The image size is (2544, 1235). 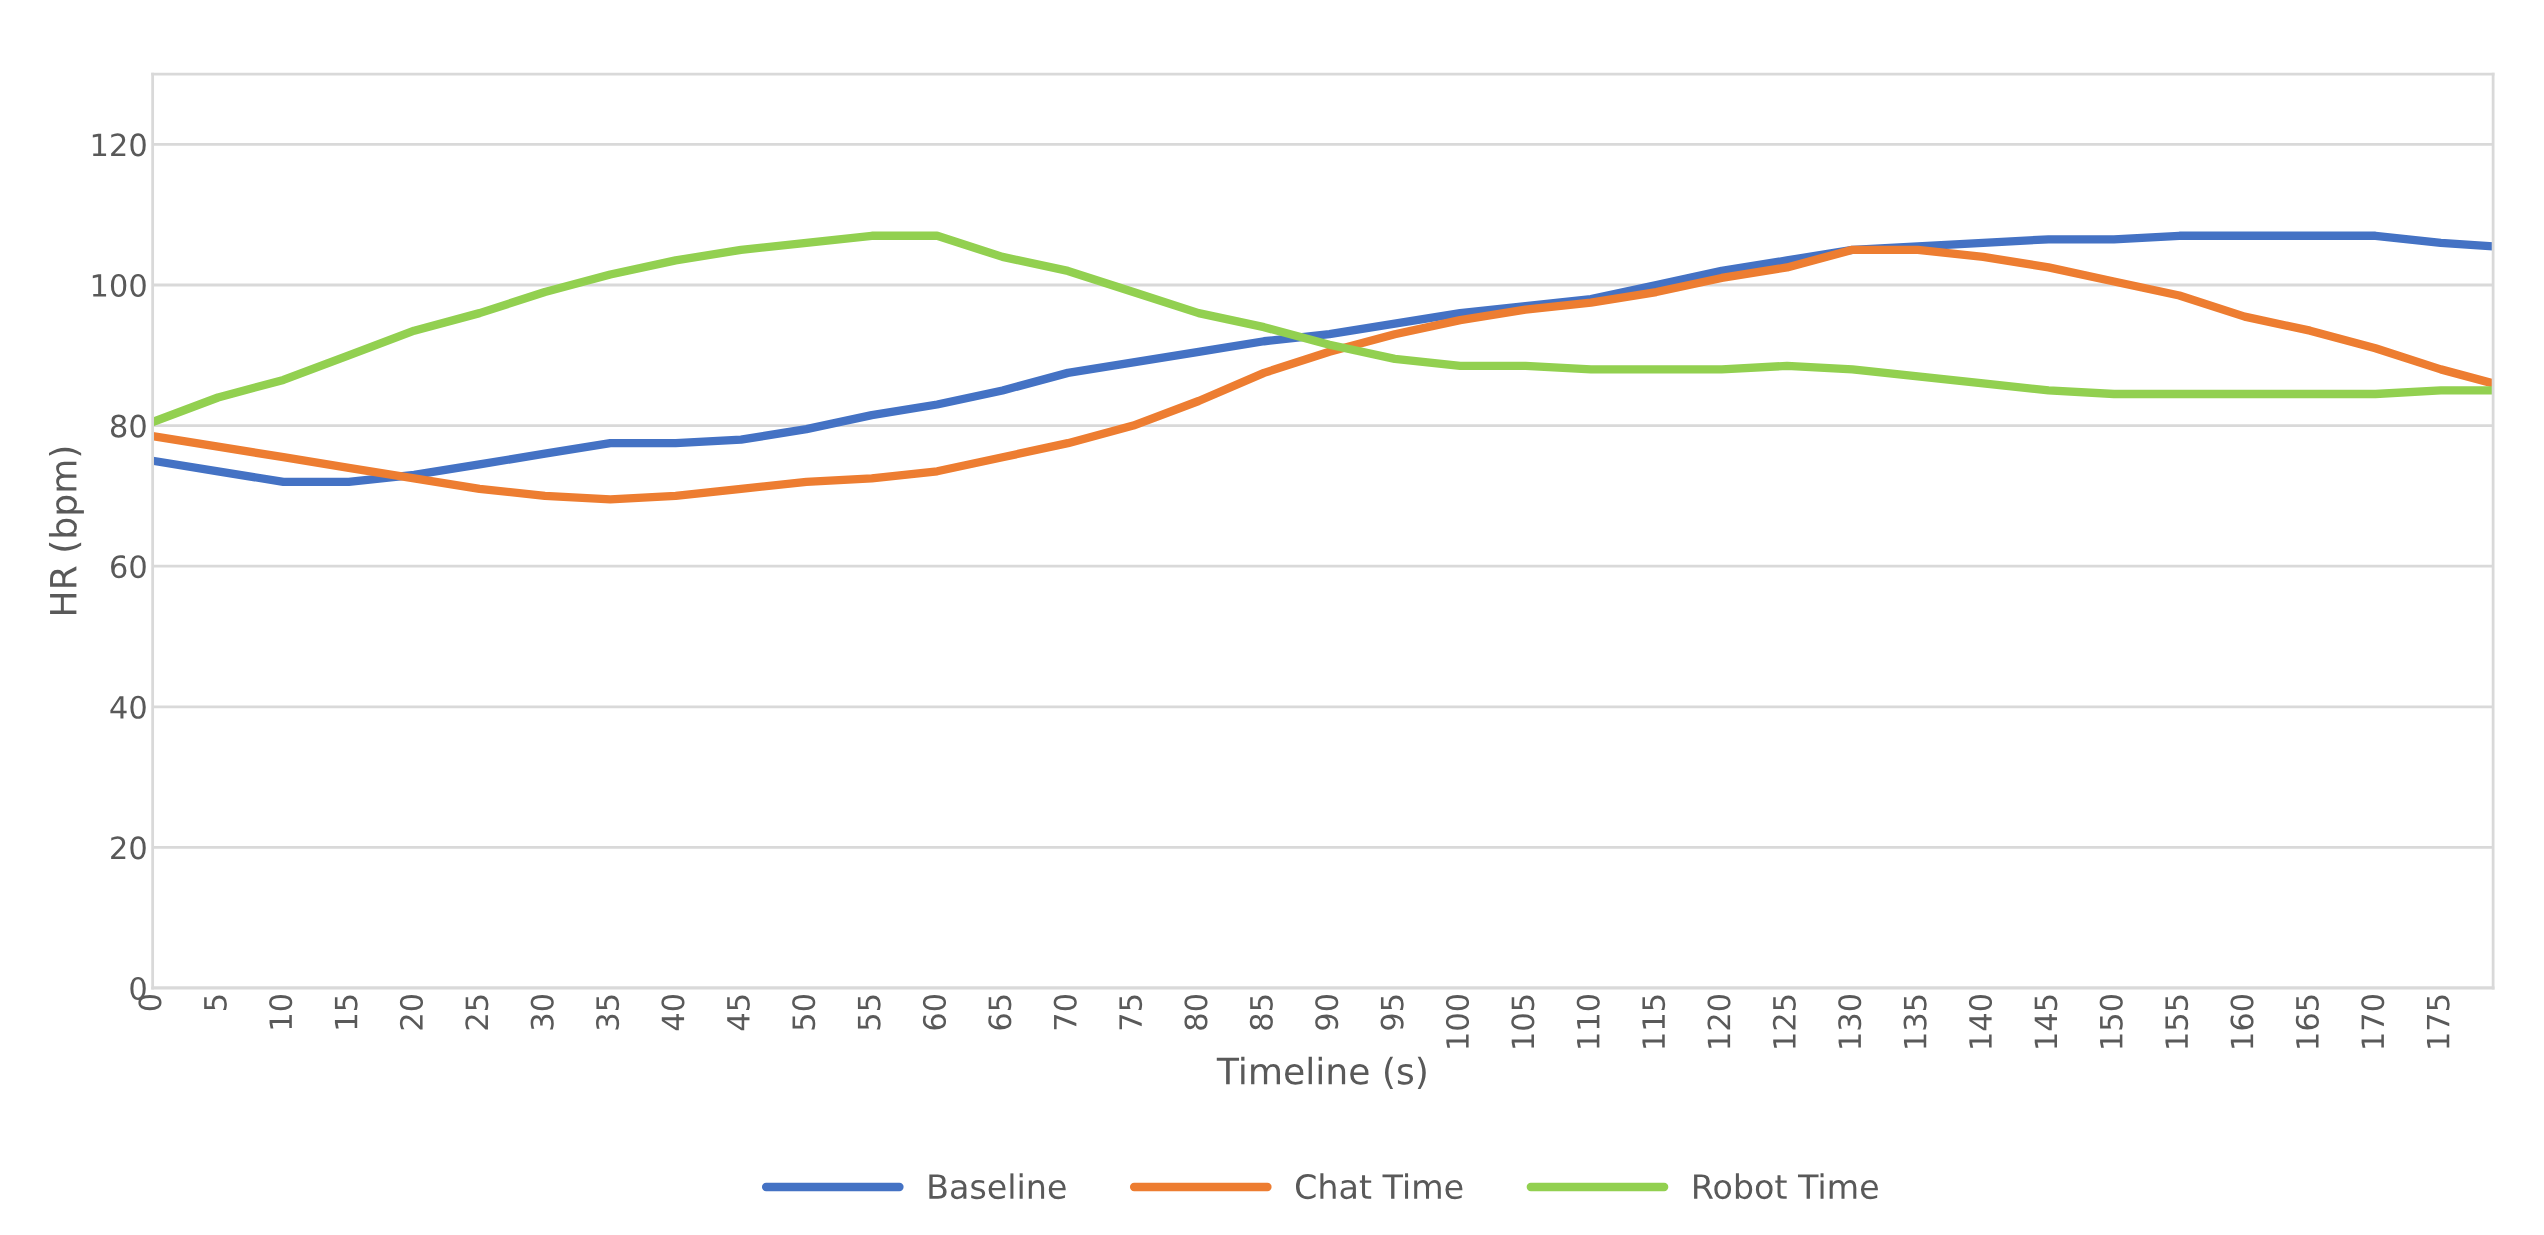 What do you see at coordinates (2177, 1021) in the screenshot?
I see `x-tick-label: 155` at bounding box center [2177, 1021].